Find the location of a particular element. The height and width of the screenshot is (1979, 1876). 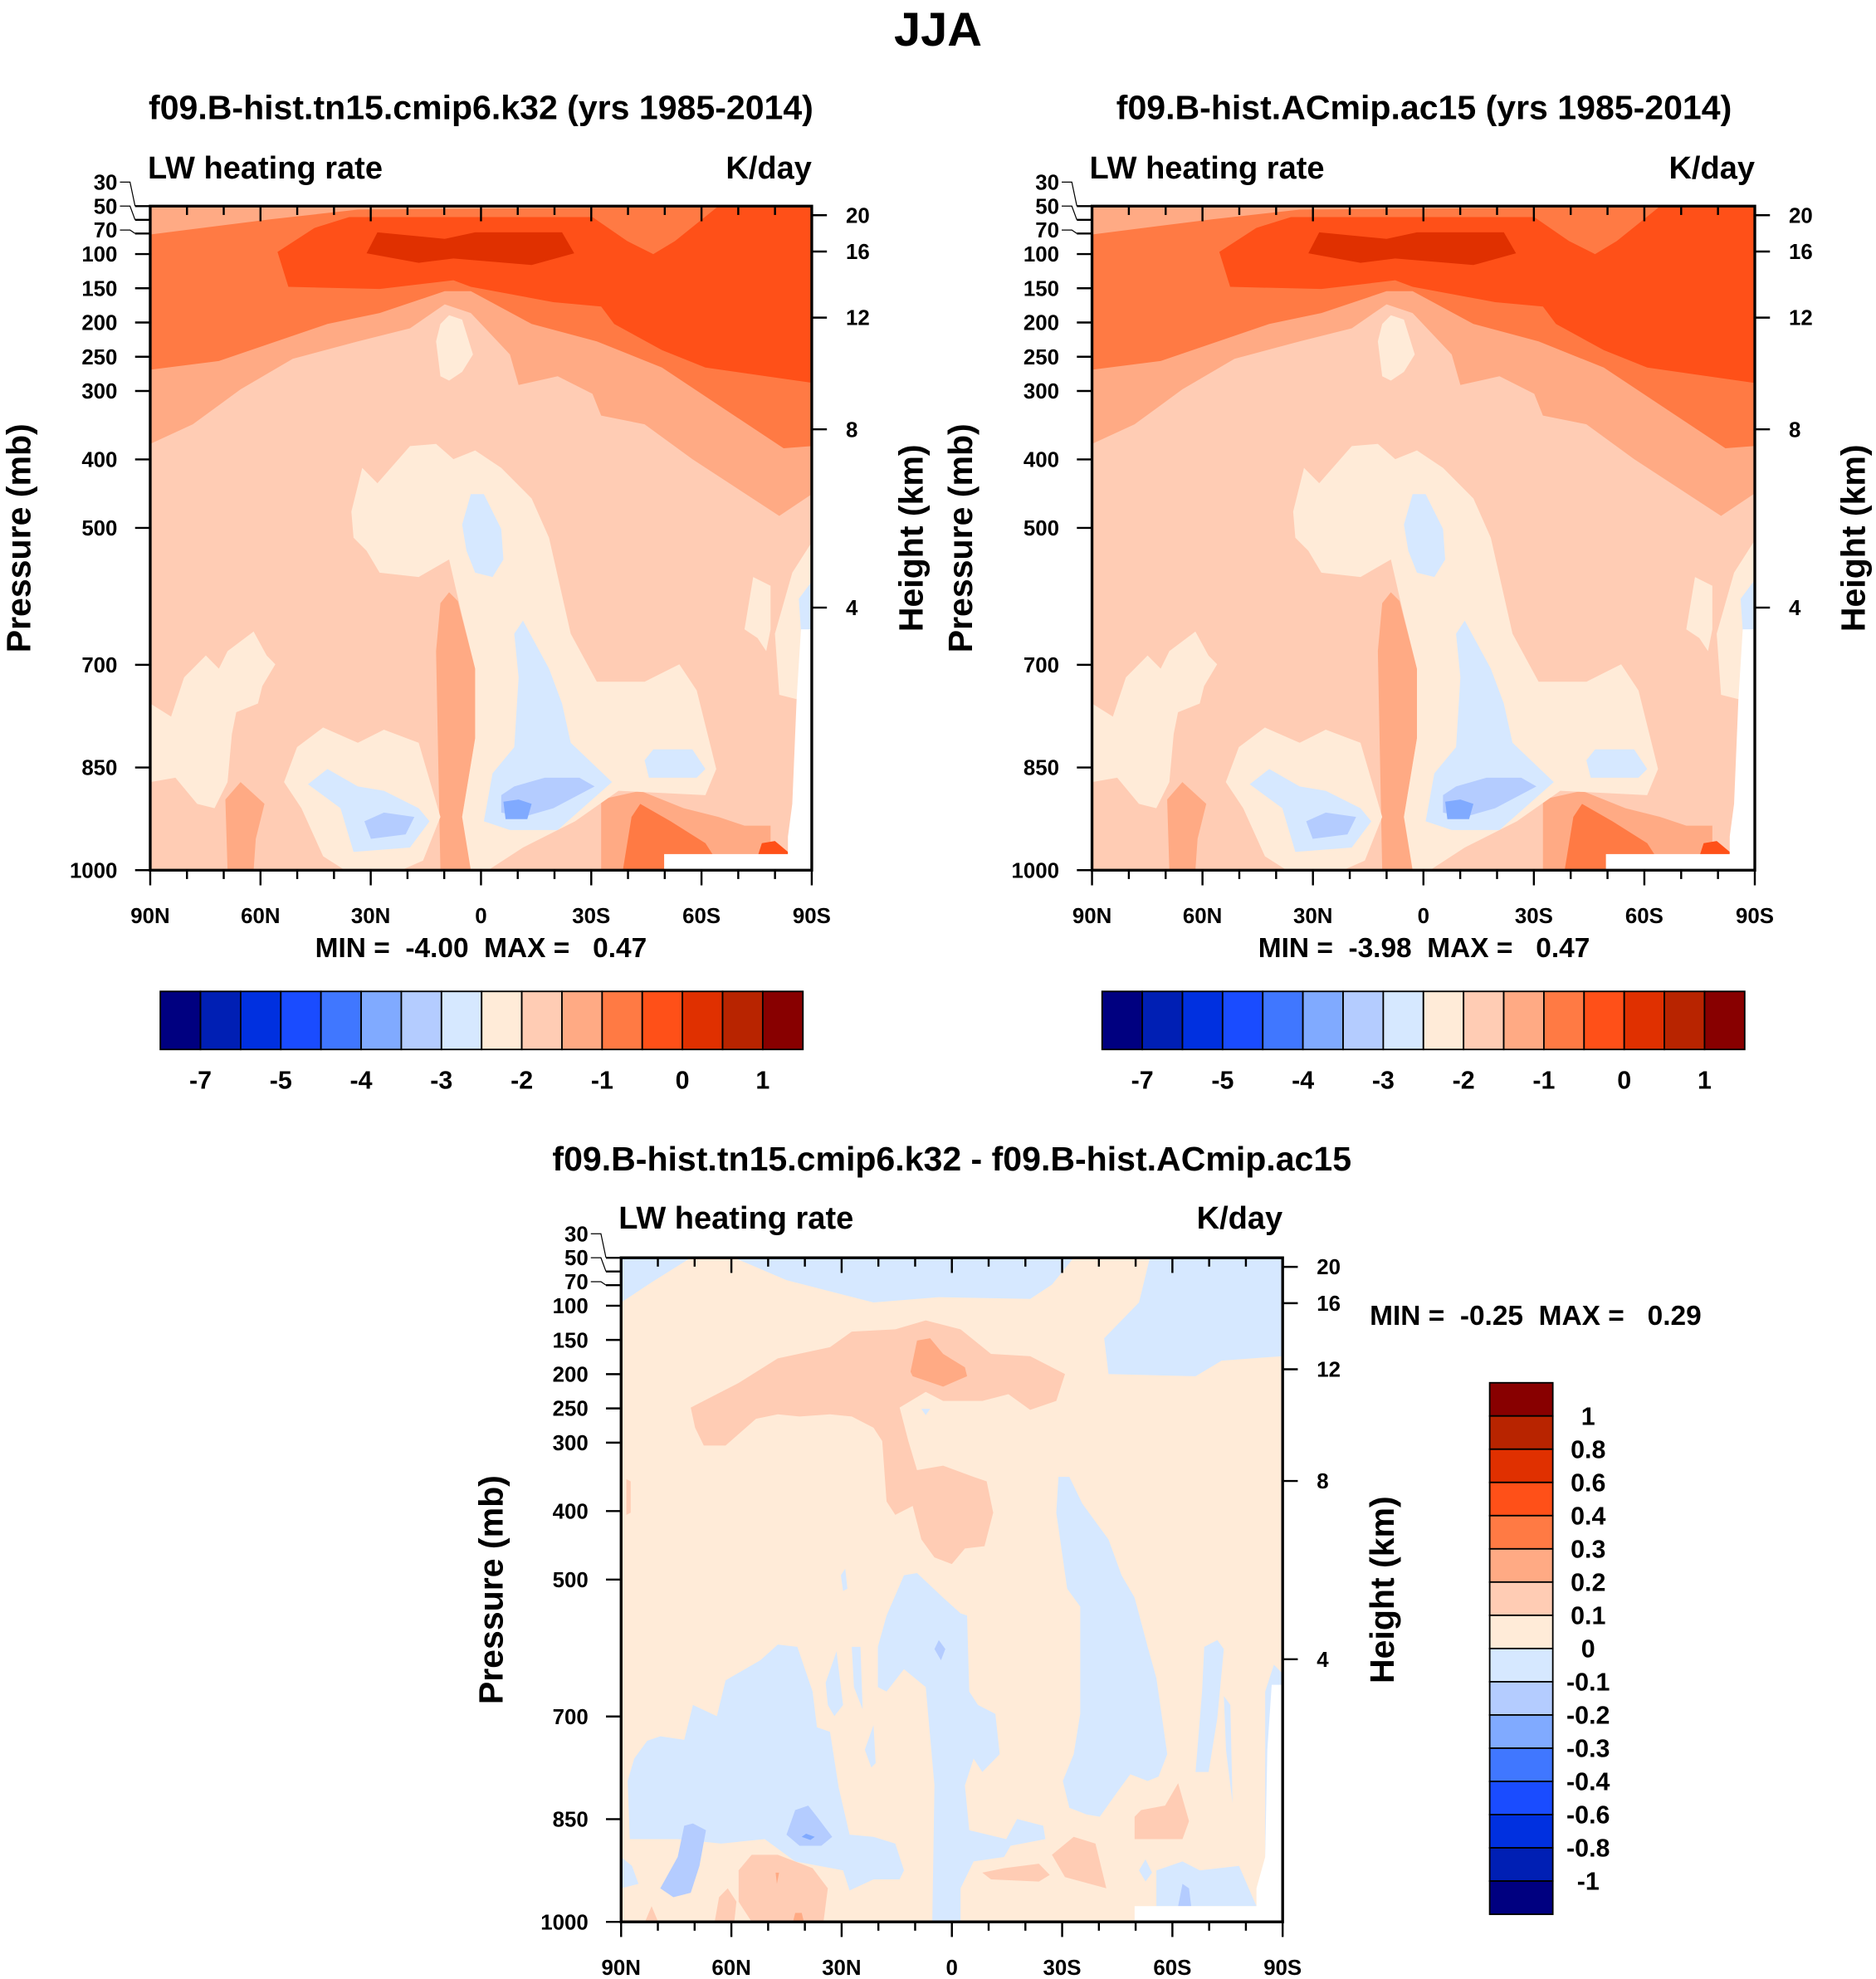

panel-3-units-label: K/day is located at coordinates (1240, 1218).